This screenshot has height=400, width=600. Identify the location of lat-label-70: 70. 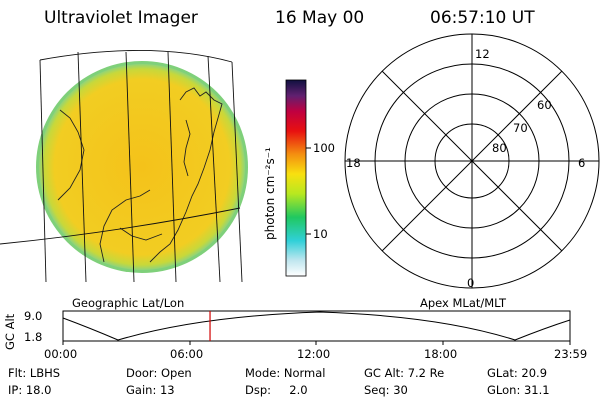
(520, 128).